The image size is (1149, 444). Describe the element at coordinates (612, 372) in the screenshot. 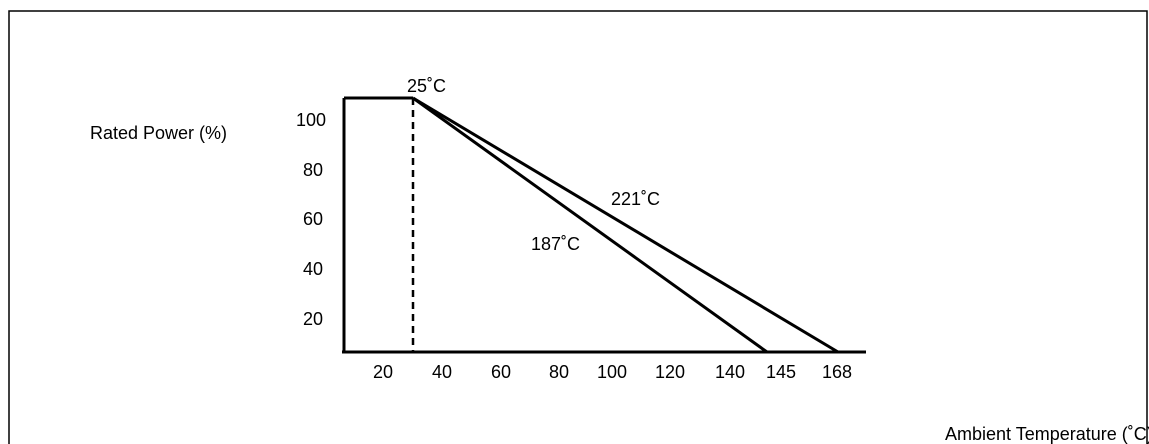

I see `x-tick-label: 100` at that location.